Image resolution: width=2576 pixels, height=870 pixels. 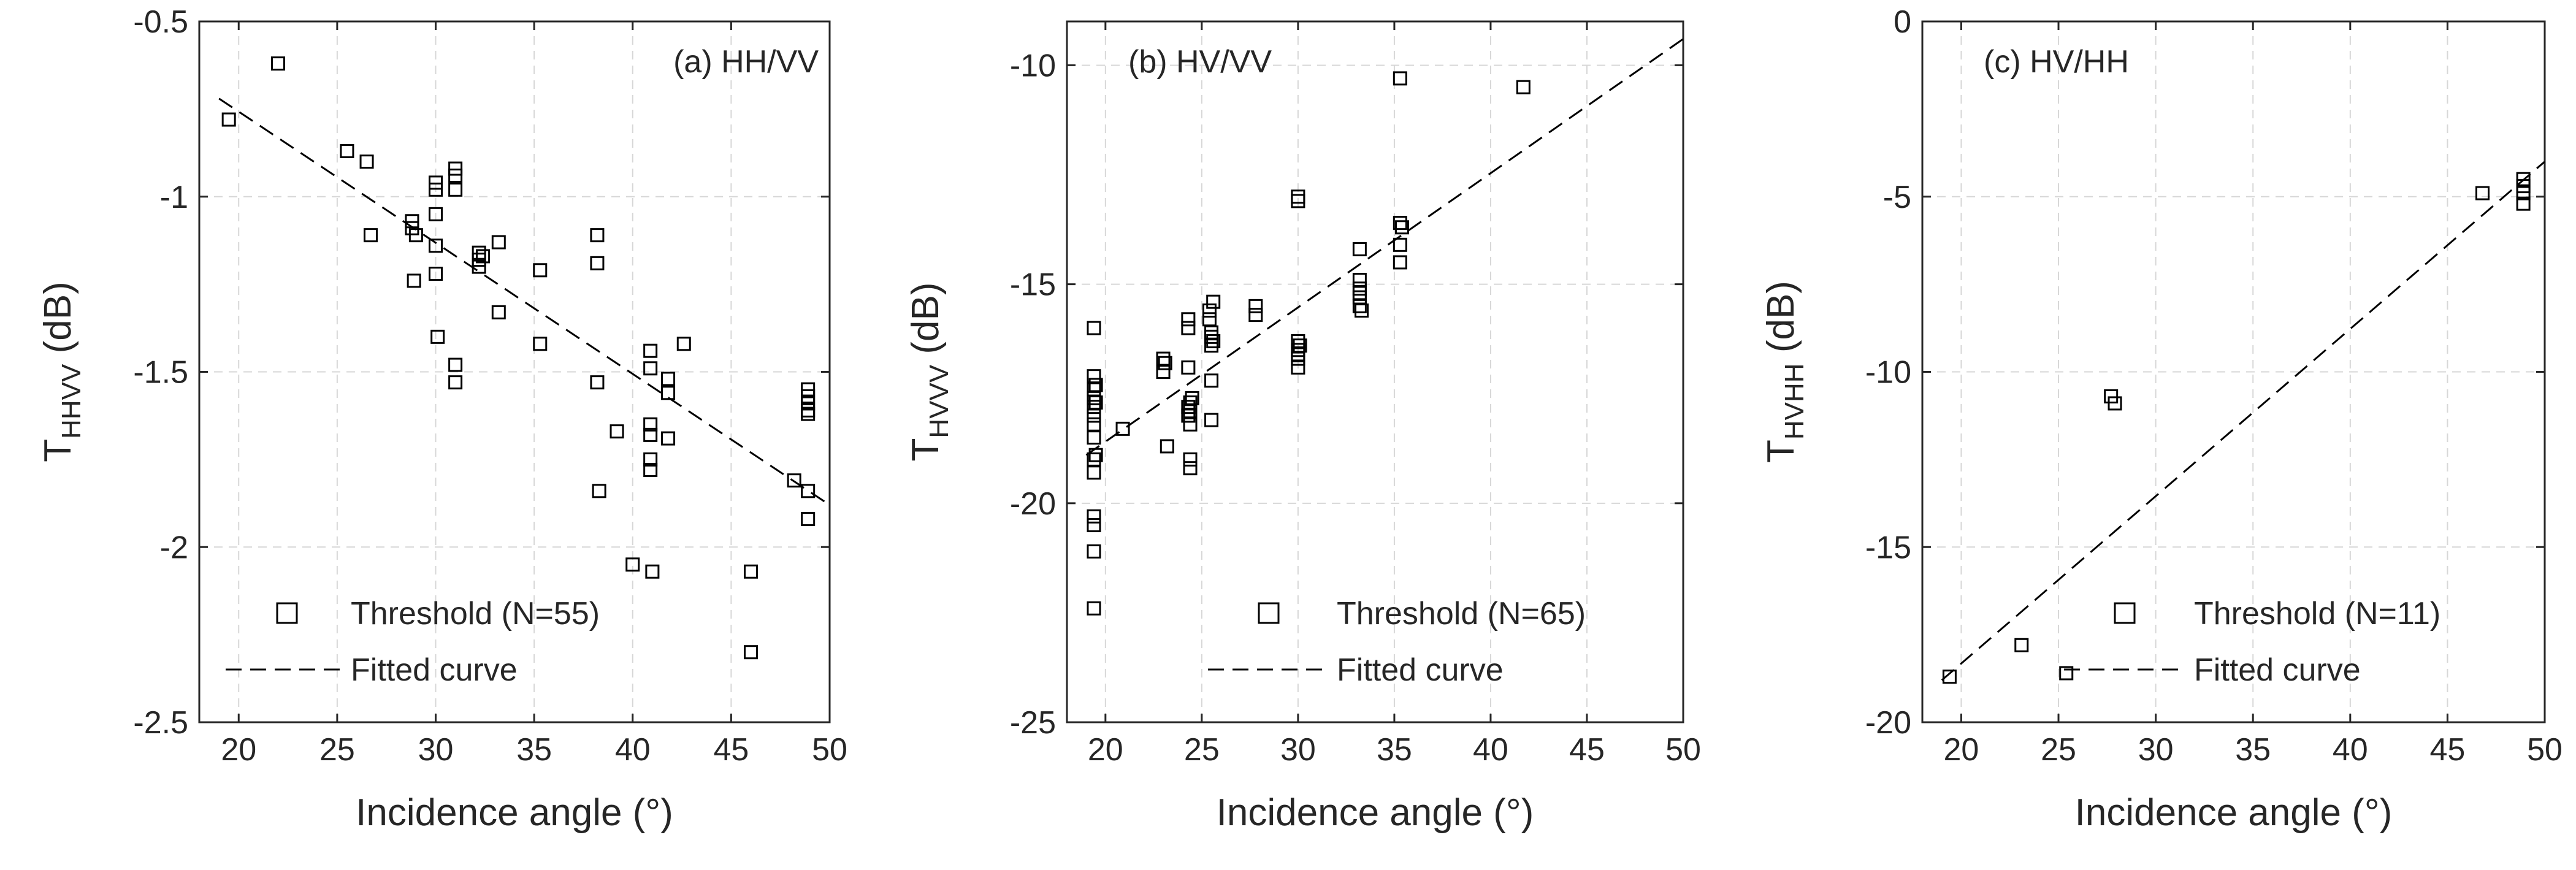 What do you see at coordinates (2545, 750) in the screenshot?
I see `x-tick-label: 50` at bounding box center [2545, 750].